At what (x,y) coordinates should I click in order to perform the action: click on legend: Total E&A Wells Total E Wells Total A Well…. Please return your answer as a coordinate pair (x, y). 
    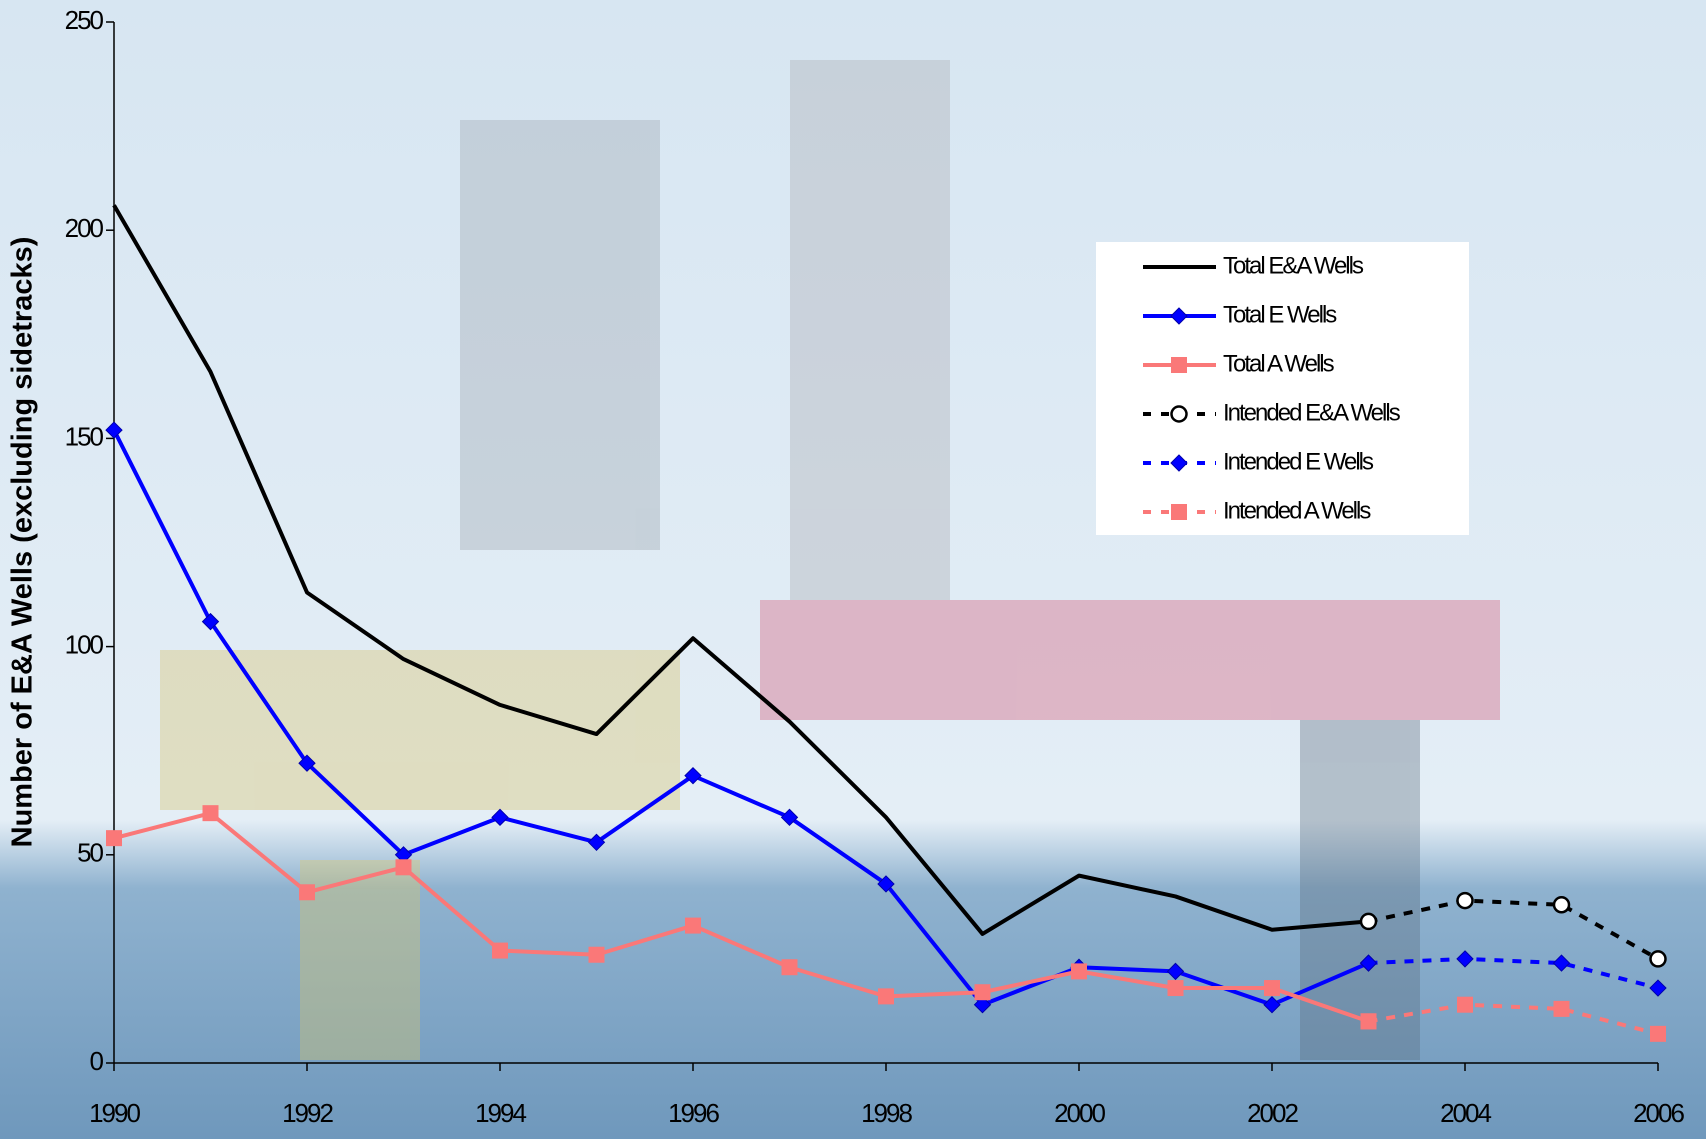
    Looking at the image, I should click on (1282, 388).